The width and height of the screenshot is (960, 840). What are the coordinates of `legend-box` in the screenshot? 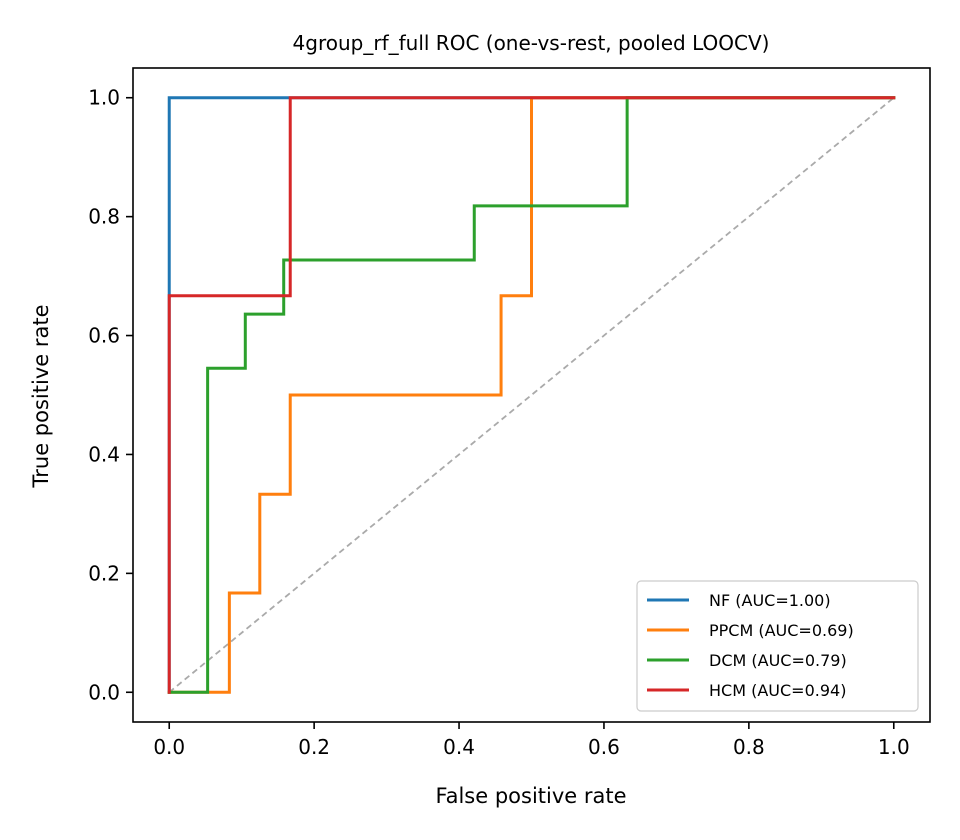 It's located at (777, 646).